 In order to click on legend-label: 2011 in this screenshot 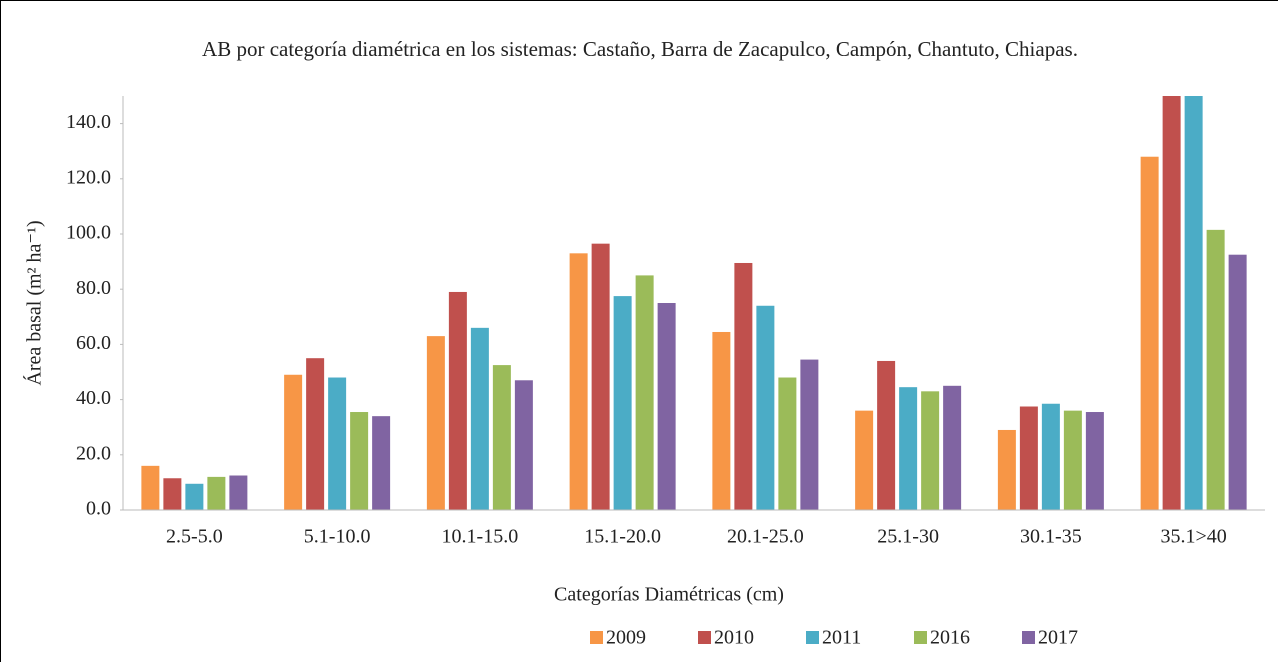, I will do `click(841, 638)`.